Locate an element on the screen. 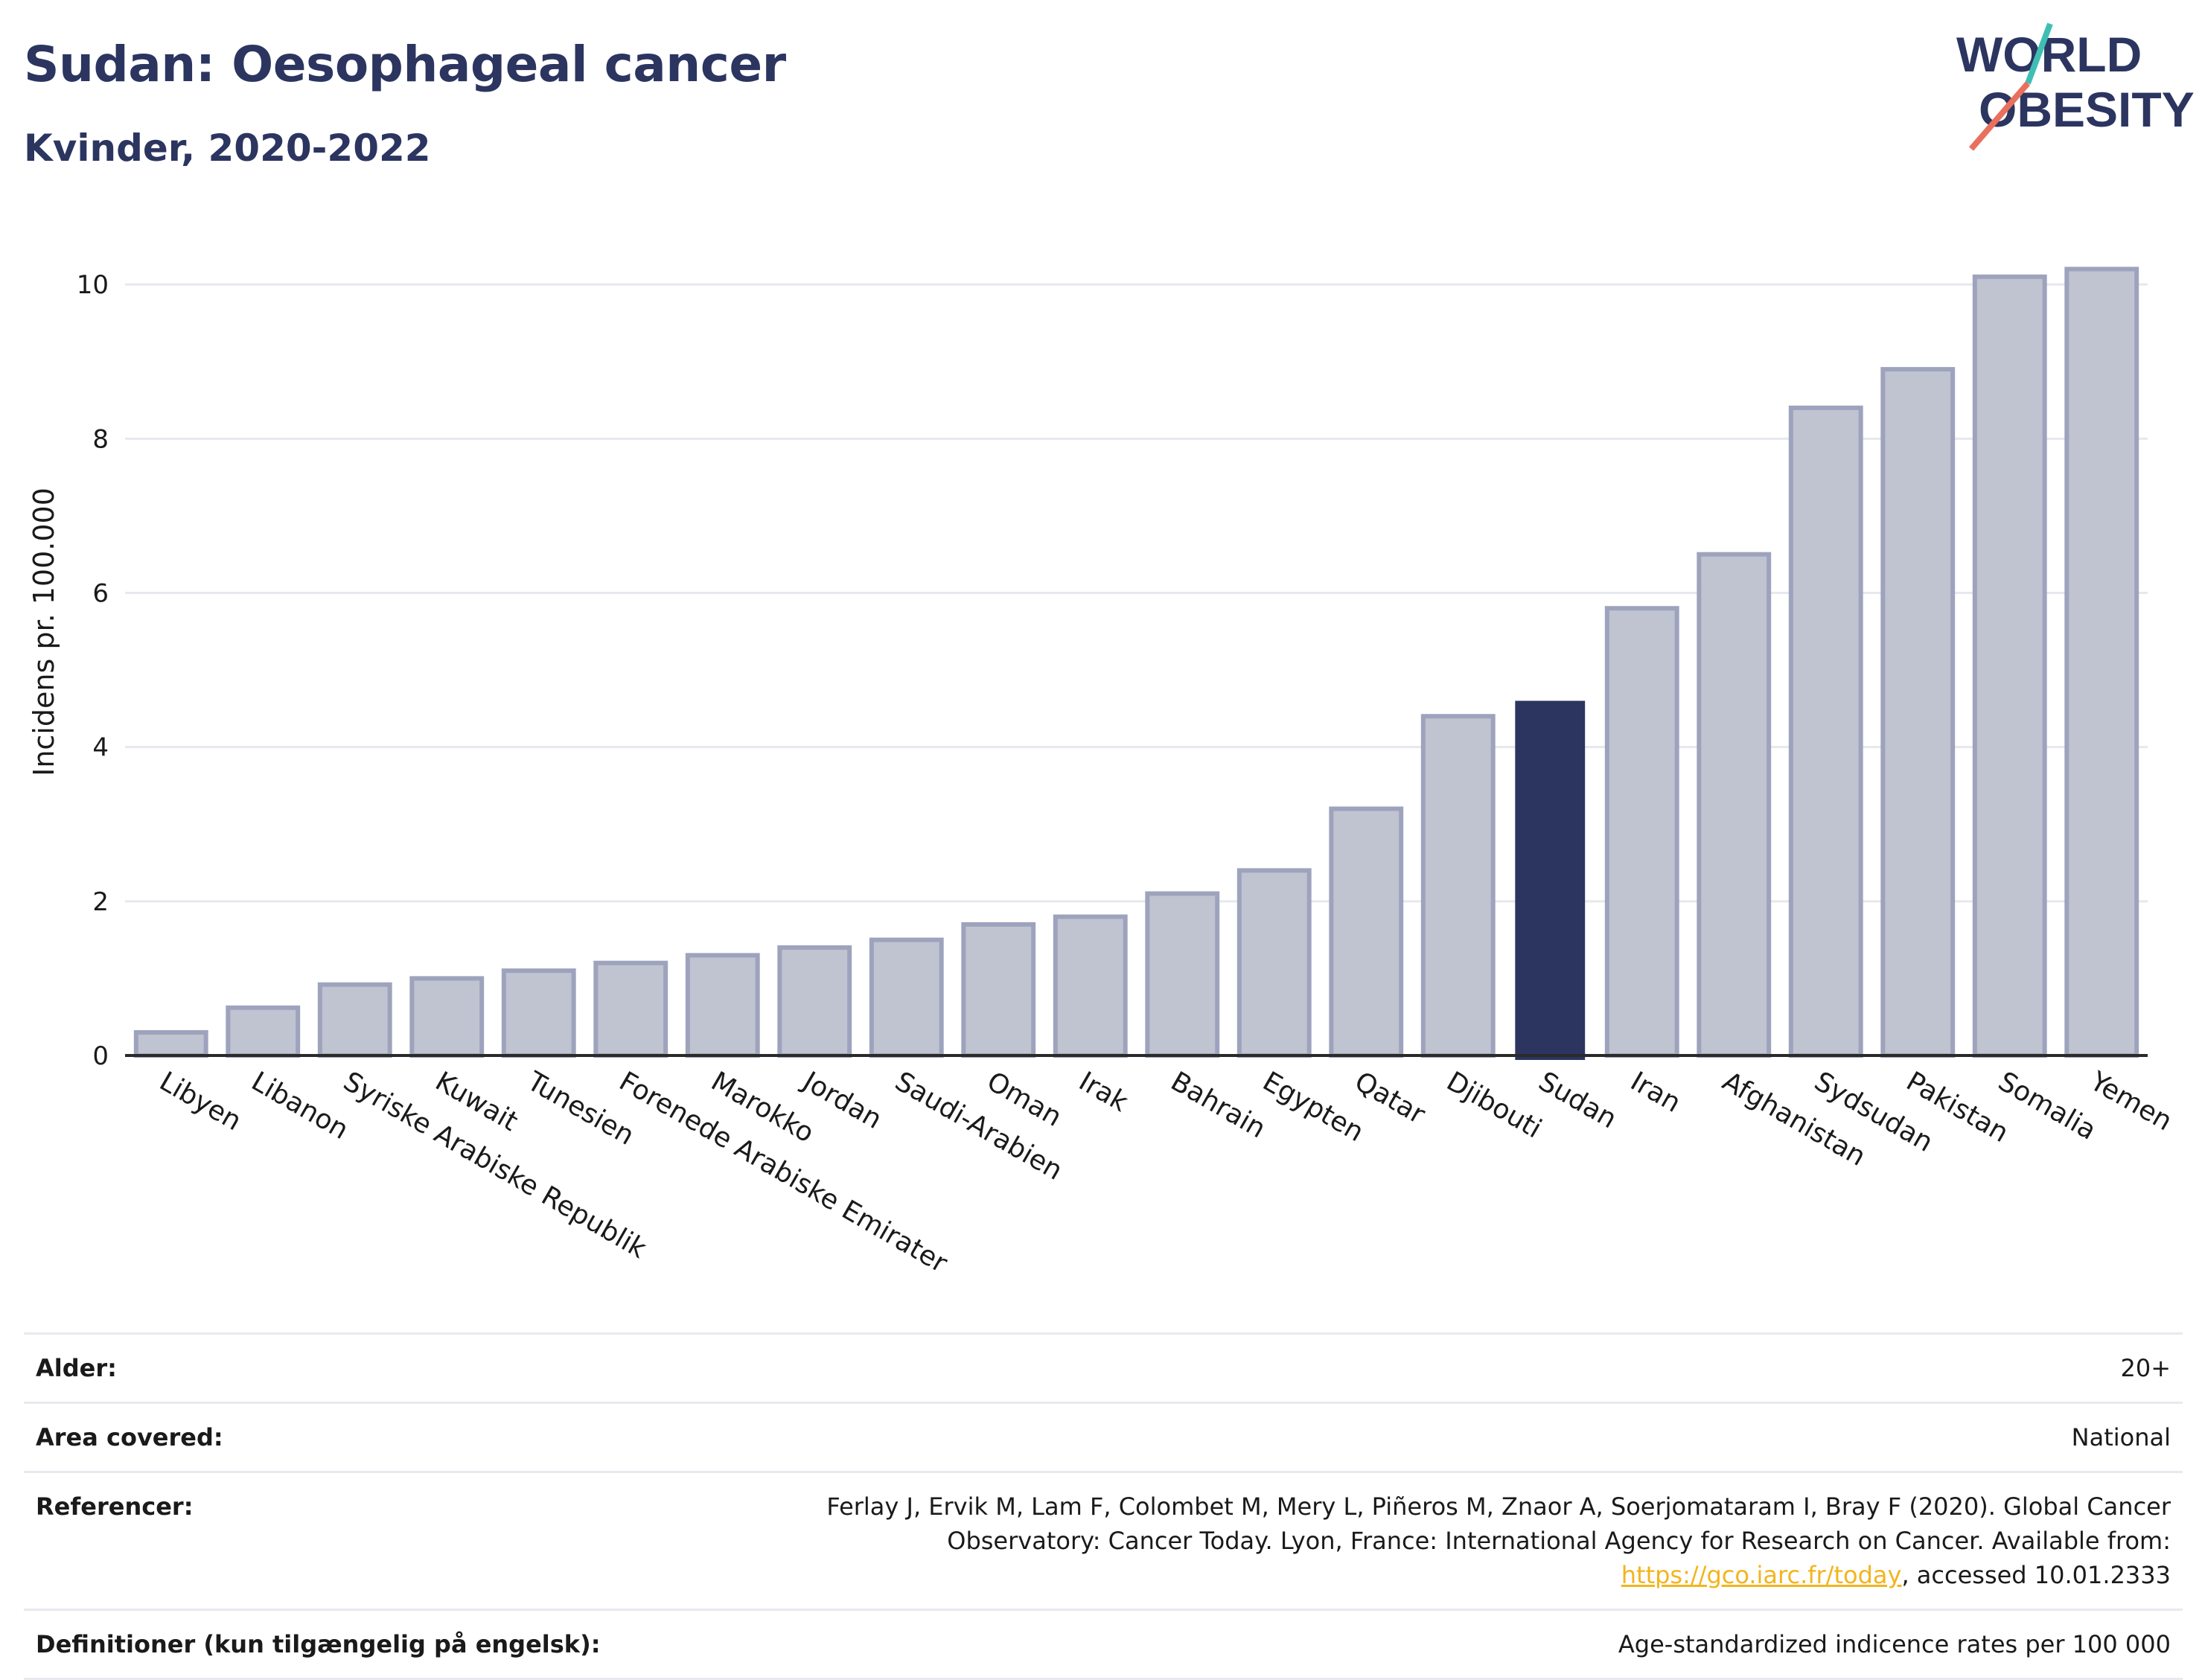  references-label: Referencer: is located at coordinates (115, 1506).